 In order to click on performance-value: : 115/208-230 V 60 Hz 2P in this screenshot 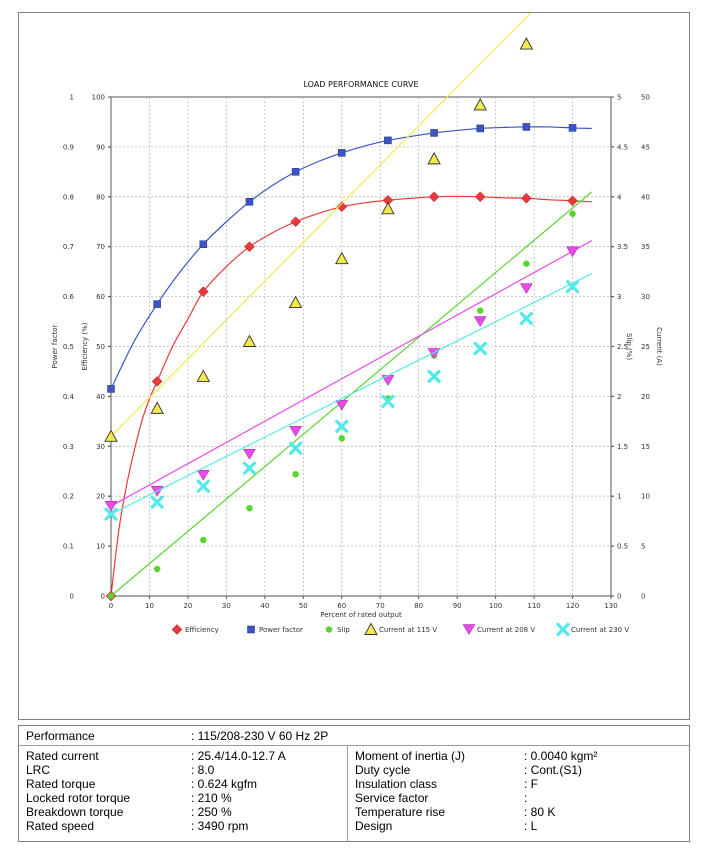, I will do `click(260, 736)`.